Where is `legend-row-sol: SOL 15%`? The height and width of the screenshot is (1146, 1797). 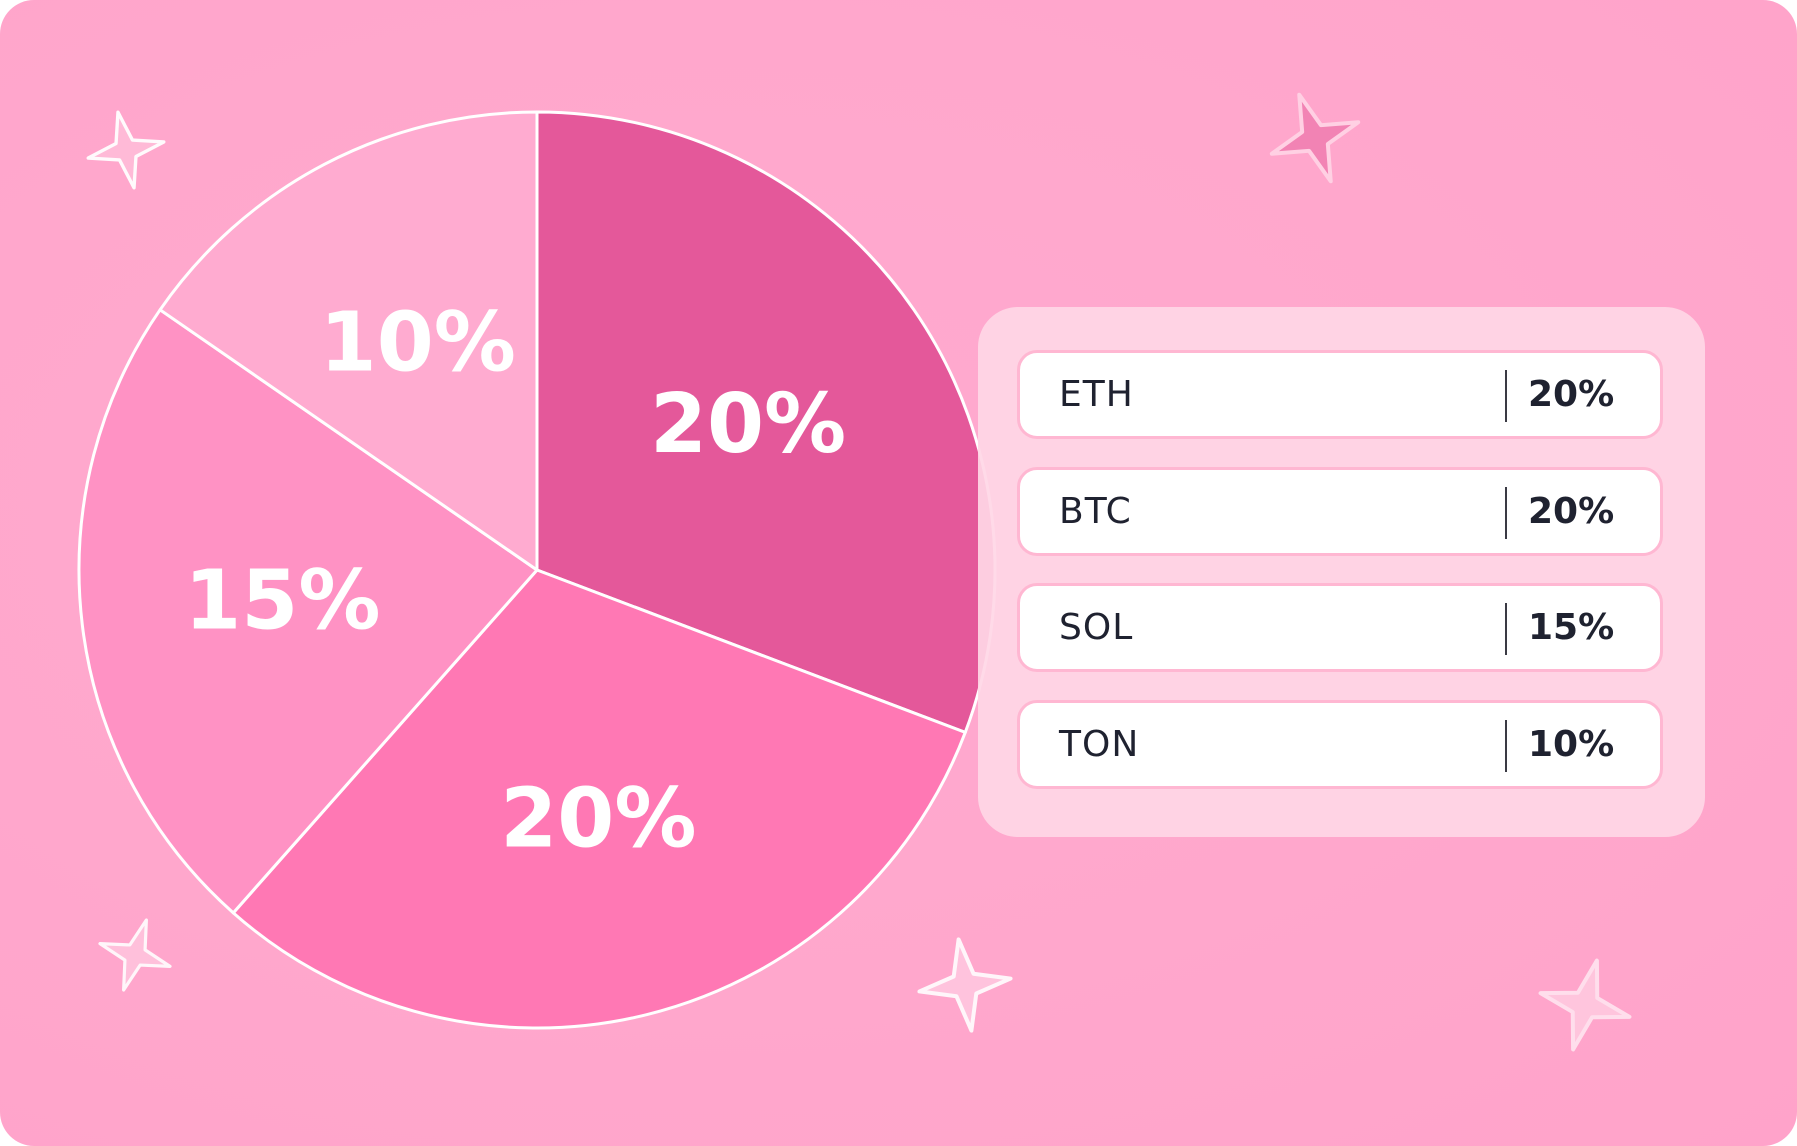
legend-row-sol: SOL 15% is located at coordinates (1340, 627).